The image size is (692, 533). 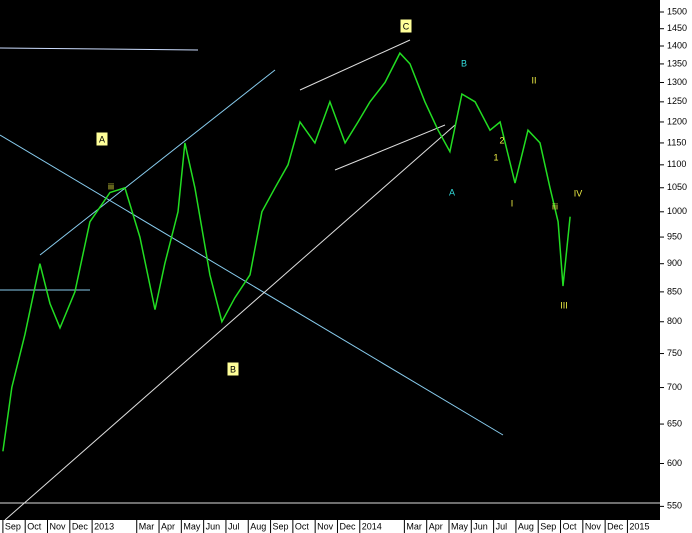 I want to click on y-axis-panel, so click(x=676, y=266).